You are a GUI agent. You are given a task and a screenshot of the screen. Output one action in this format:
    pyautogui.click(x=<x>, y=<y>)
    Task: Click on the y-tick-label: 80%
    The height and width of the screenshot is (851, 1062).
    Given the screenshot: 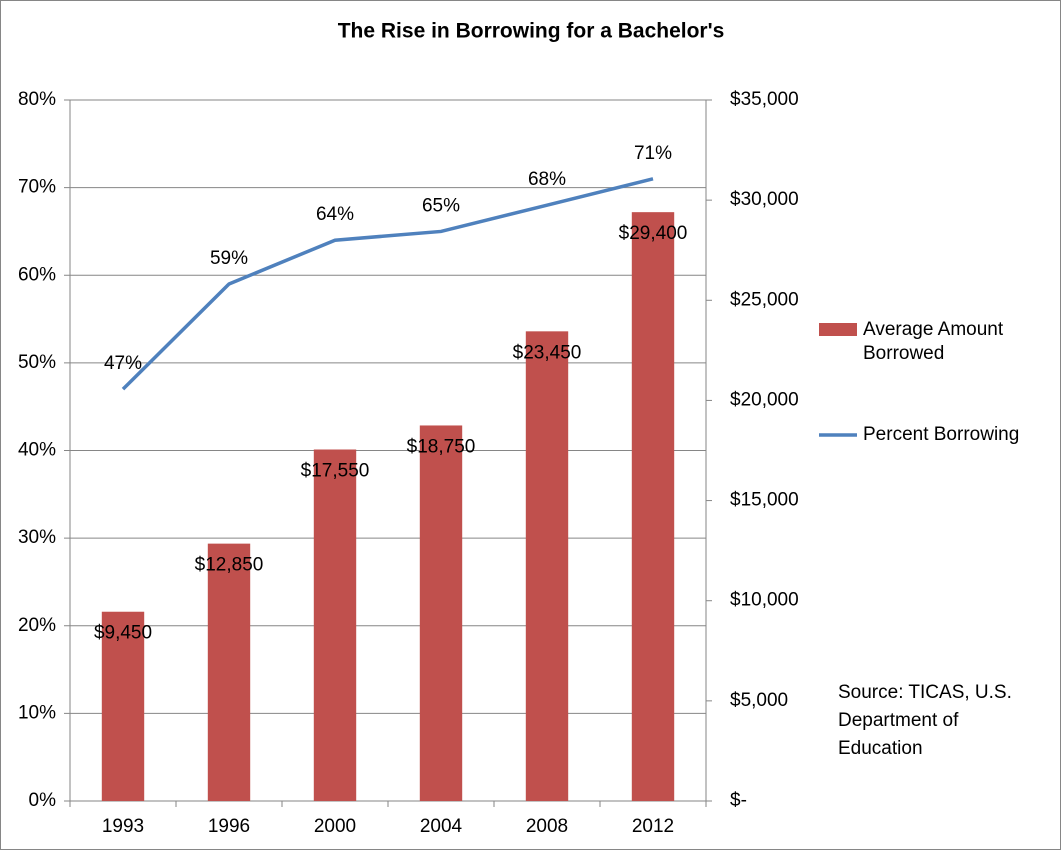 What is the action you would take?
    pyautogui.click(x=37, y=99)
    